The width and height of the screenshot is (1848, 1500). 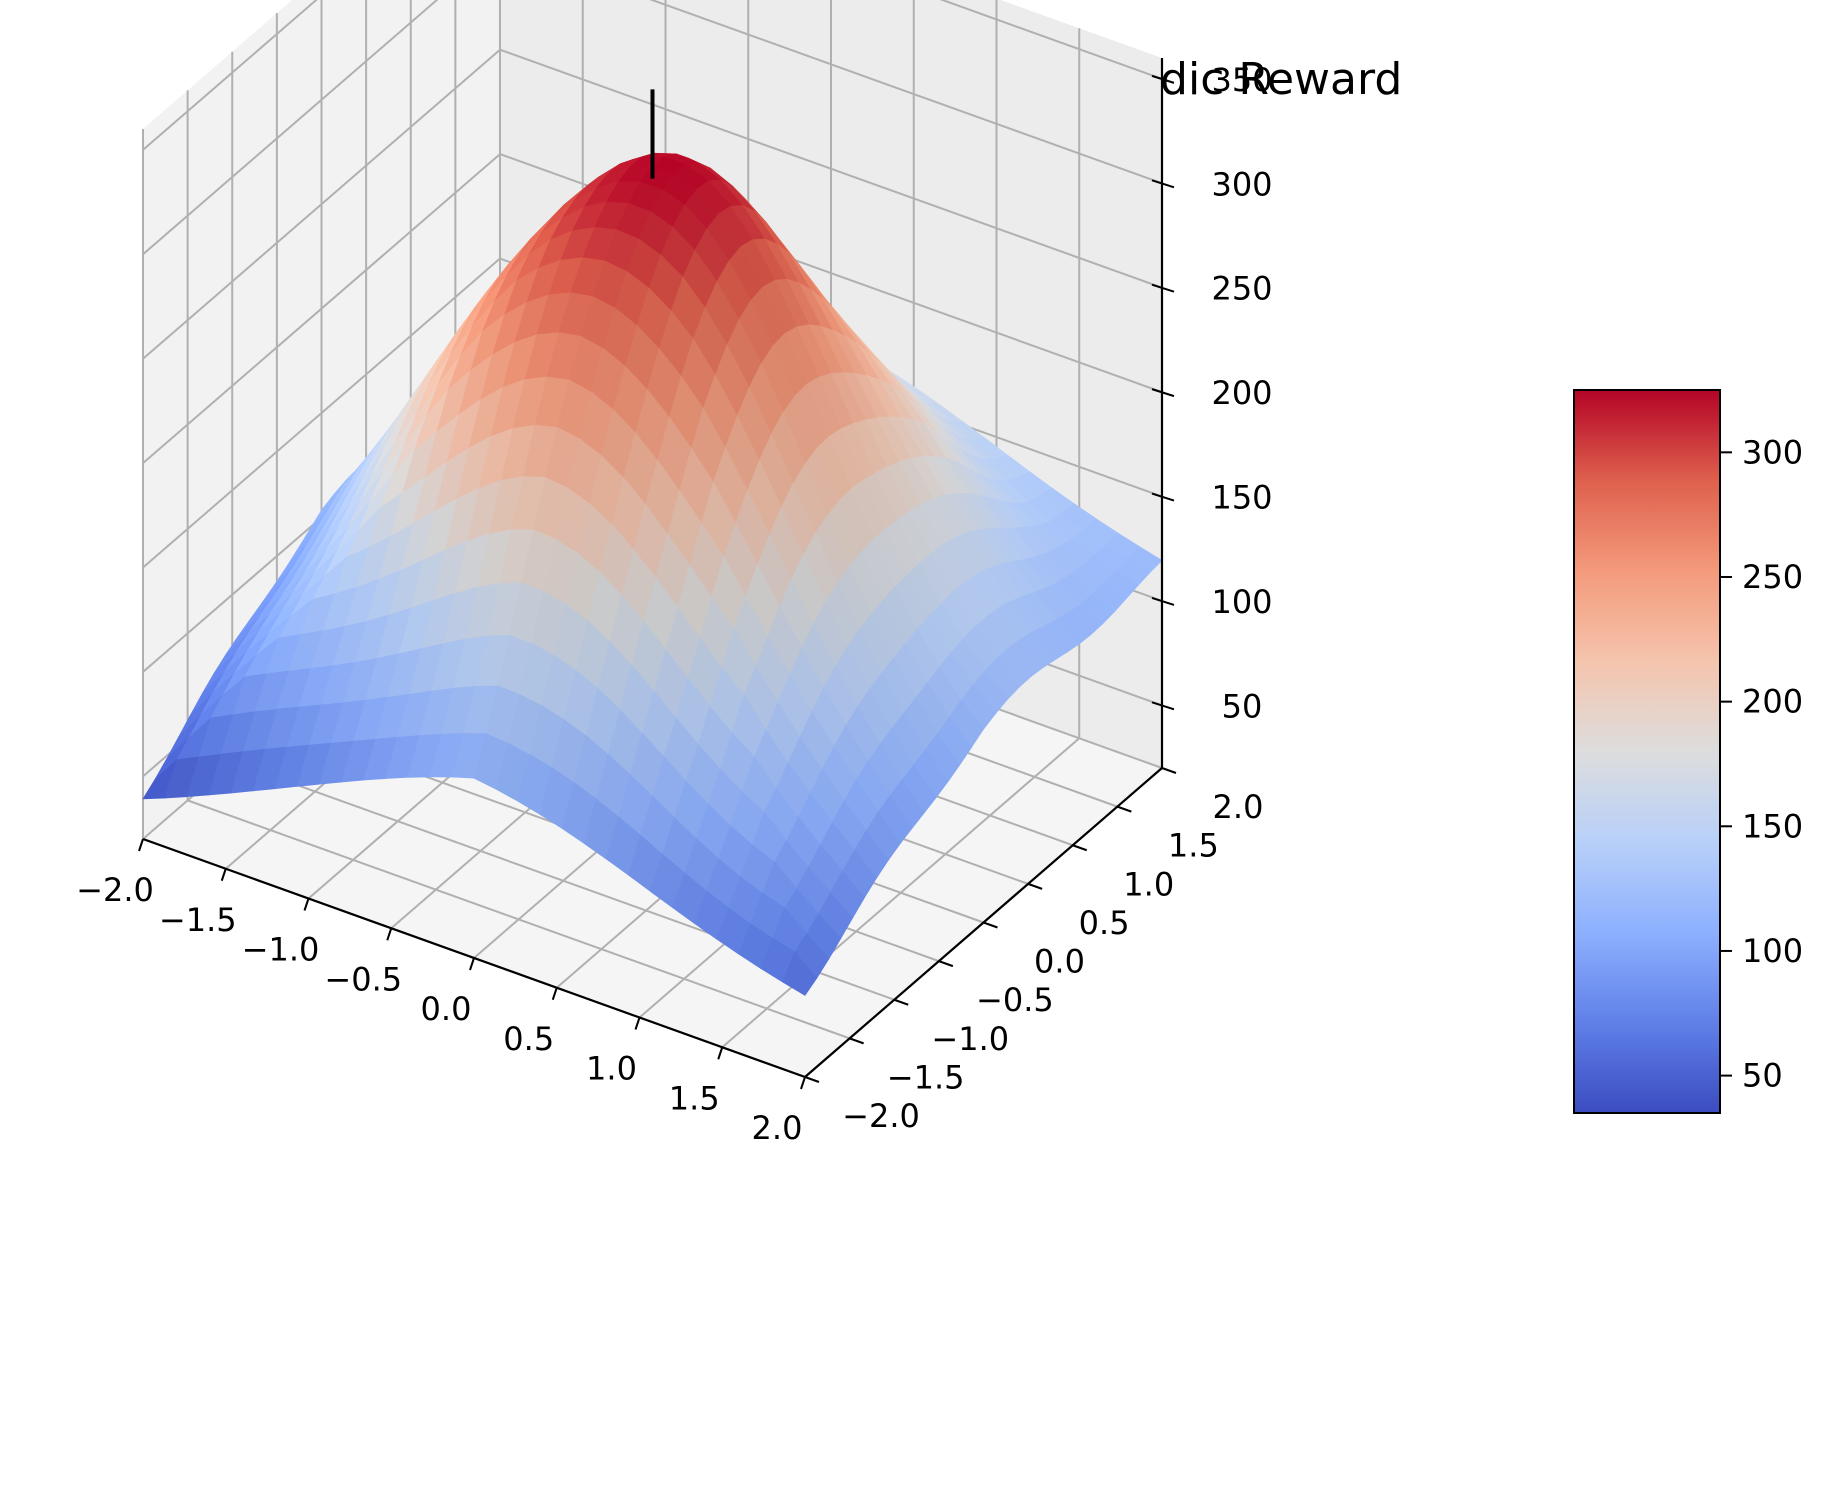 I want to click on z-tick-label: 300, so click(x=1241, y=184).